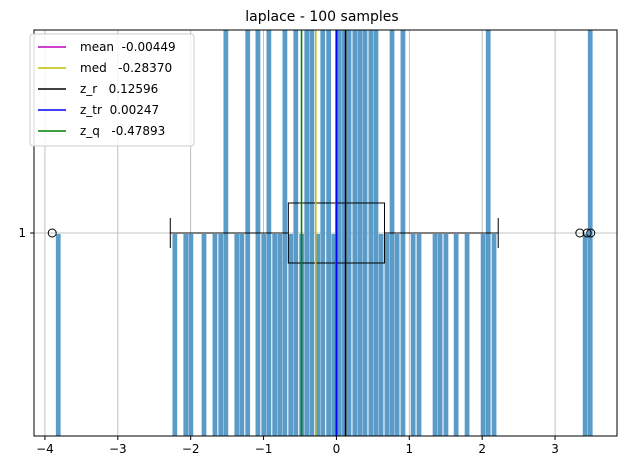  Describe the element at coordinates (264, 449) in the screenshot. I see `x-tick-label: −1` at that location.